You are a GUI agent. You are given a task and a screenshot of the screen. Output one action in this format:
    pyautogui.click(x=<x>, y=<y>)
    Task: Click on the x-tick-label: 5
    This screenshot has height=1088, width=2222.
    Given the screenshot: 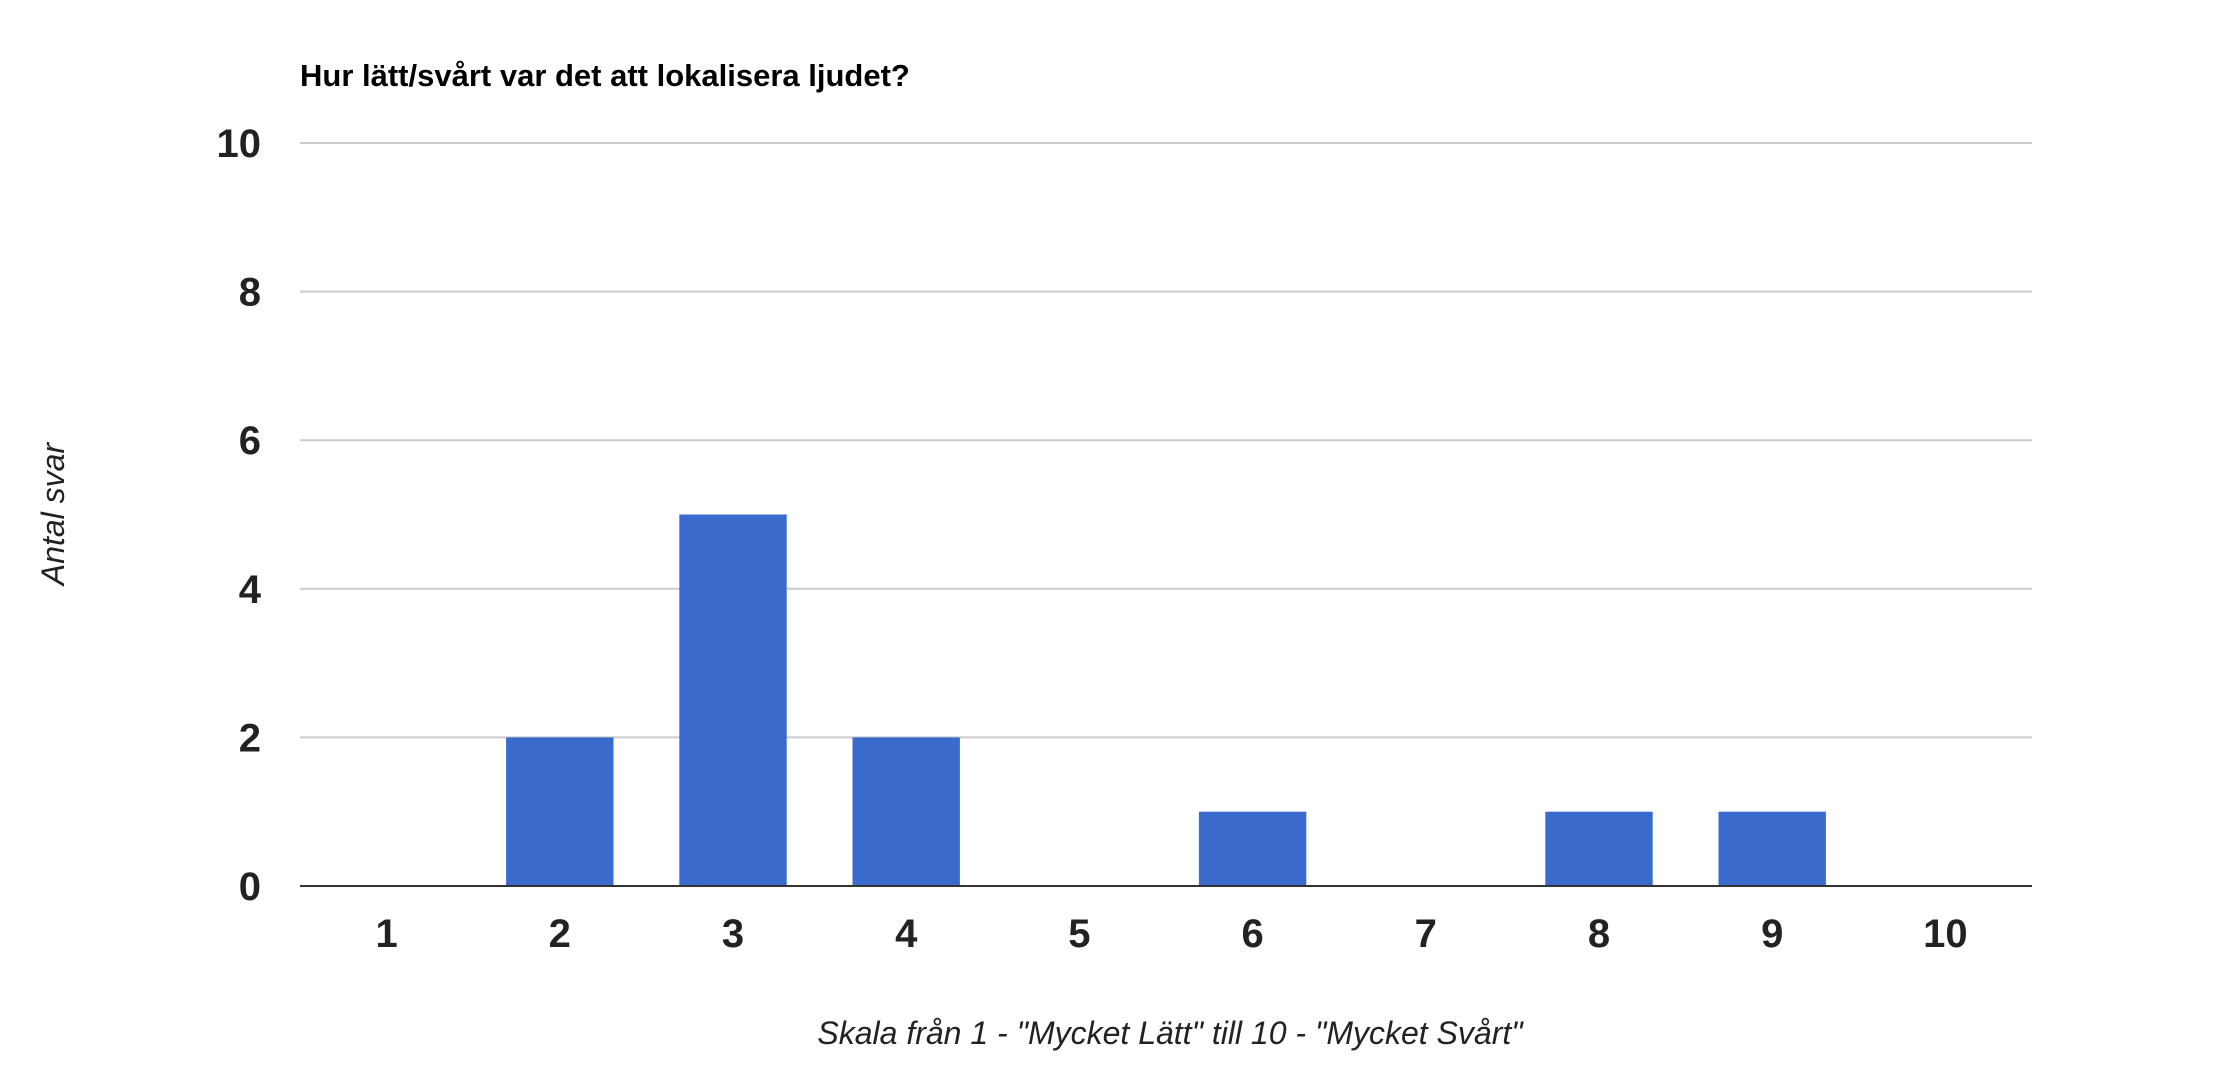 What is the action you would take?
    pyautogui.click(x=1079, y=934)
    